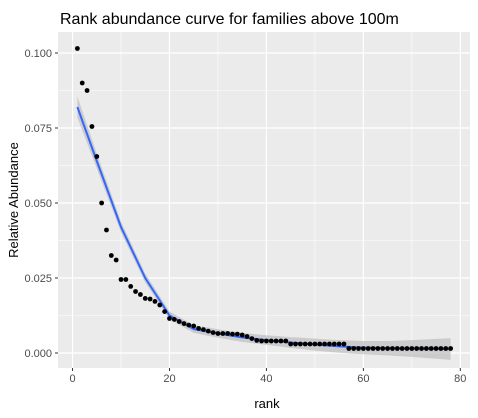 The image size is (478, 418). What do you see at coordinates (38, 354) in the screenshot?
I see `y-tick-label: 0.000` at bounding box center [38, 354].